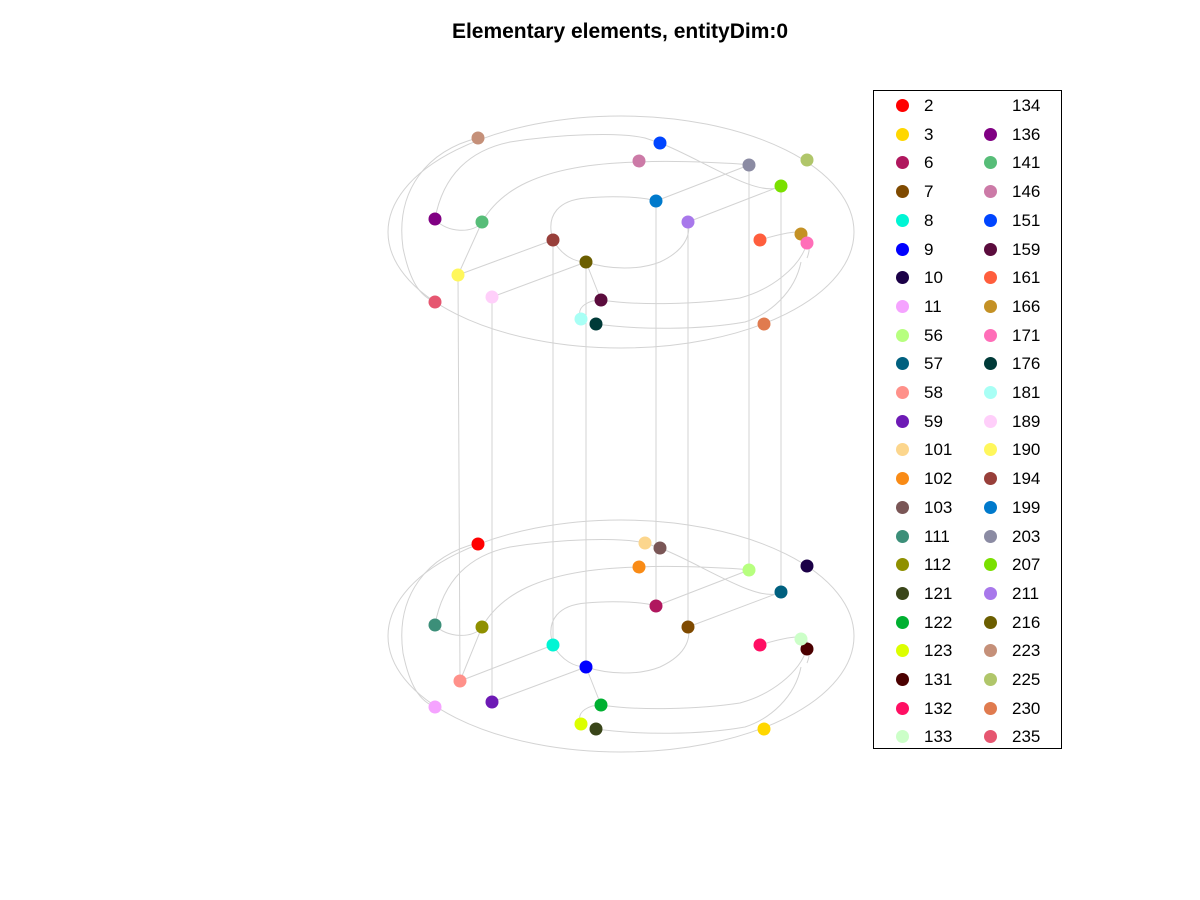 This screenshot has height=900, width=1200. Describe the element at coordinates (937, 536) in the screenshot. I see `legend-label: 111` at that location.